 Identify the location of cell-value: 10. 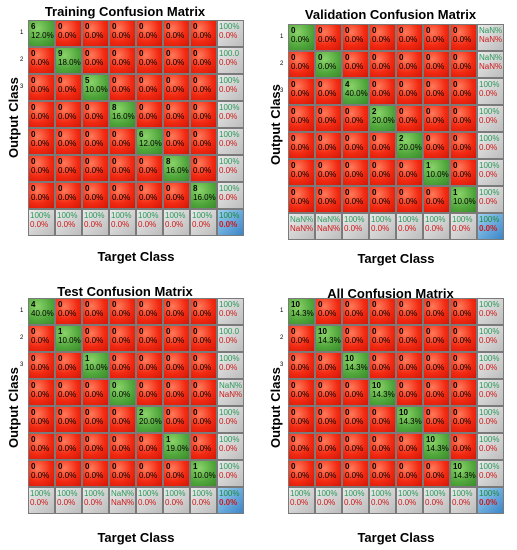
(349, 358).